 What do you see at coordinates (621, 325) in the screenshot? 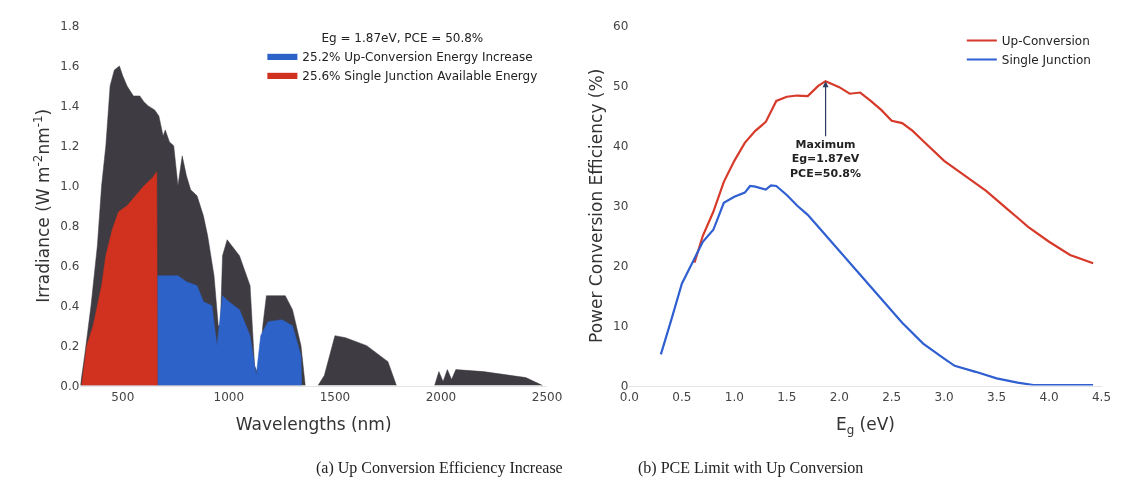
I see `y-tick-label: 10` at bounding box center [621, 325].